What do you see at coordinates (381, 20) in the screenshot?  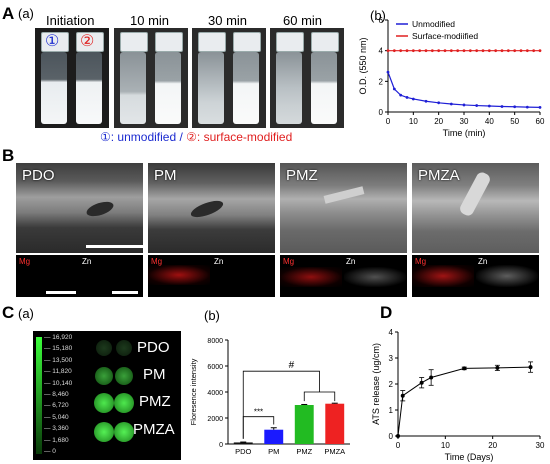 I see `y-tick-label: 6` at bounding box center [381, 20].